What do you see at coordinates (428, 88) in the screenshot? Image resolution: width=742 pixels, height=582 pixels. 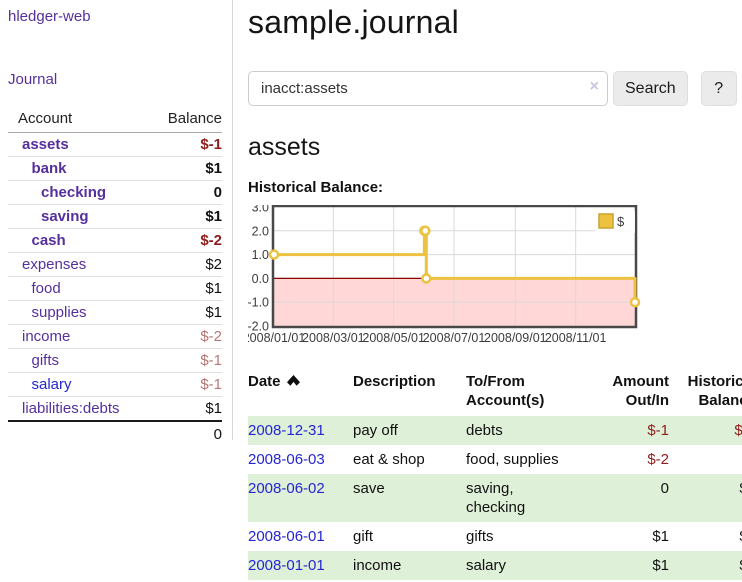 I see `search-input` at bounding box center [428, 88].